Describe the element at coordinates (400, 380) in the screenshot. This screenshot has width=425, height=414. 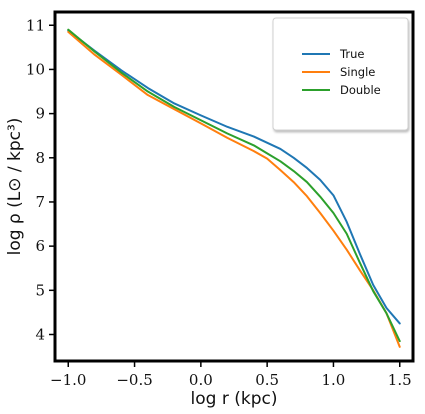
I see `x-tick-label: 1.5` at that location.